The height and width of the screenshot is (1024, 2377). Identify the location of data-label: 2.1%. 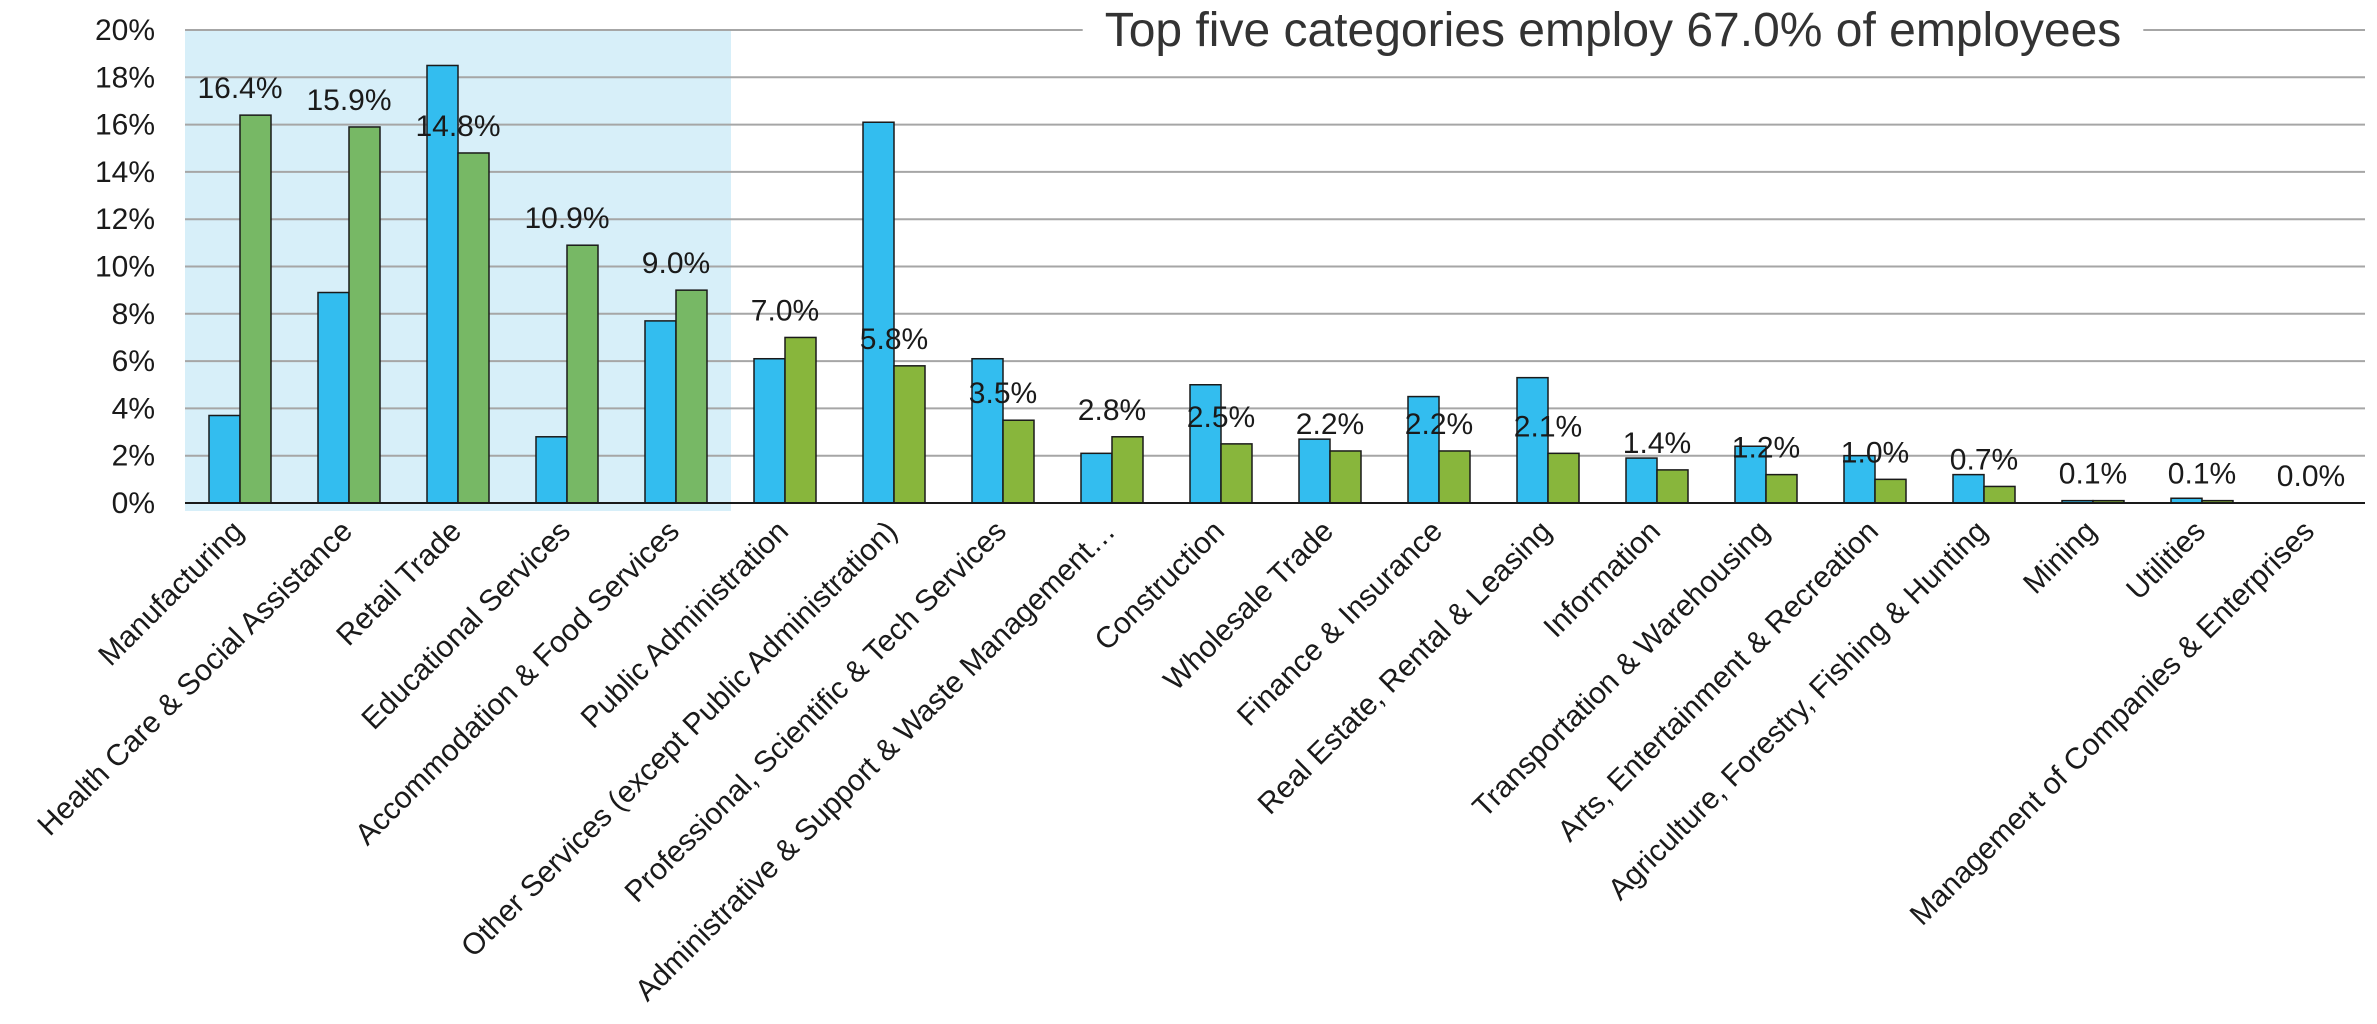
(1548, 426).